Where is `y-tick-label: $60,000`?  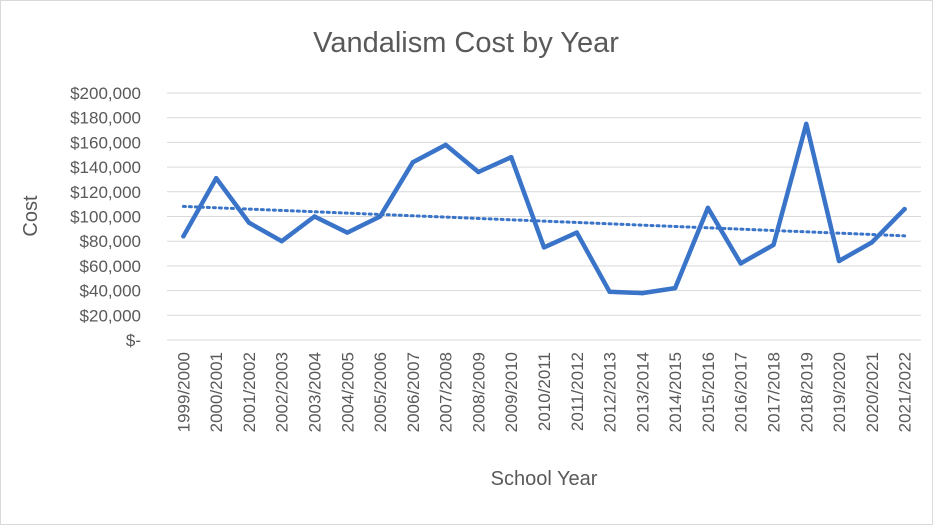 y-tick-label: $60,000 is located at coordinates (110, 266).